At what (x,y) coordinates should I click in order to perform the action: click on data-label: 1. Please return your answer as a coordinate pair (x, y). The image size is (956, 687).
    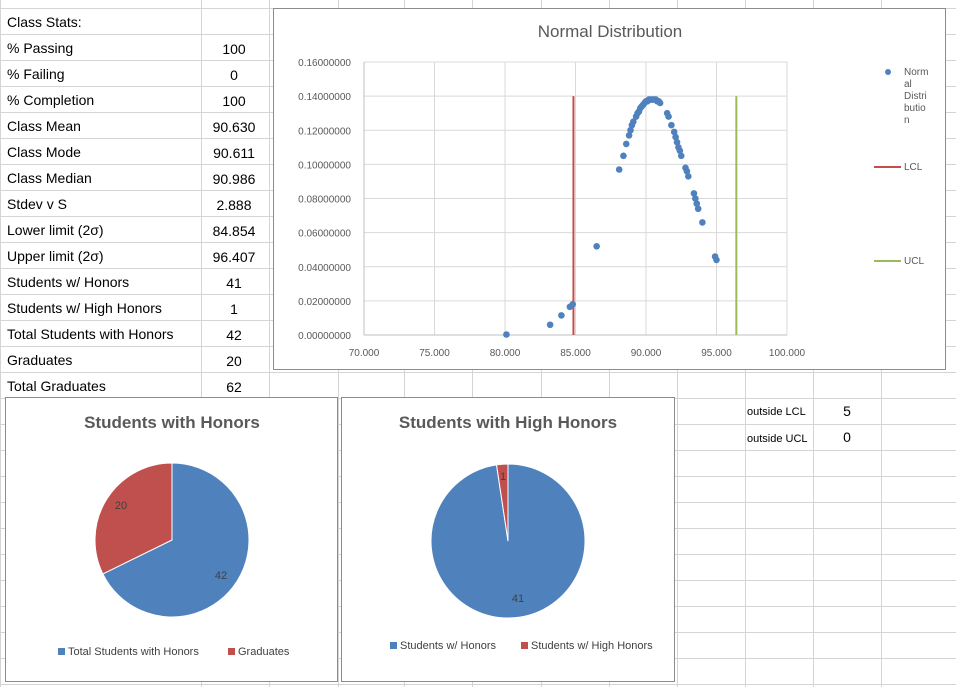
    Looking at the image, I should click on (503, 477).